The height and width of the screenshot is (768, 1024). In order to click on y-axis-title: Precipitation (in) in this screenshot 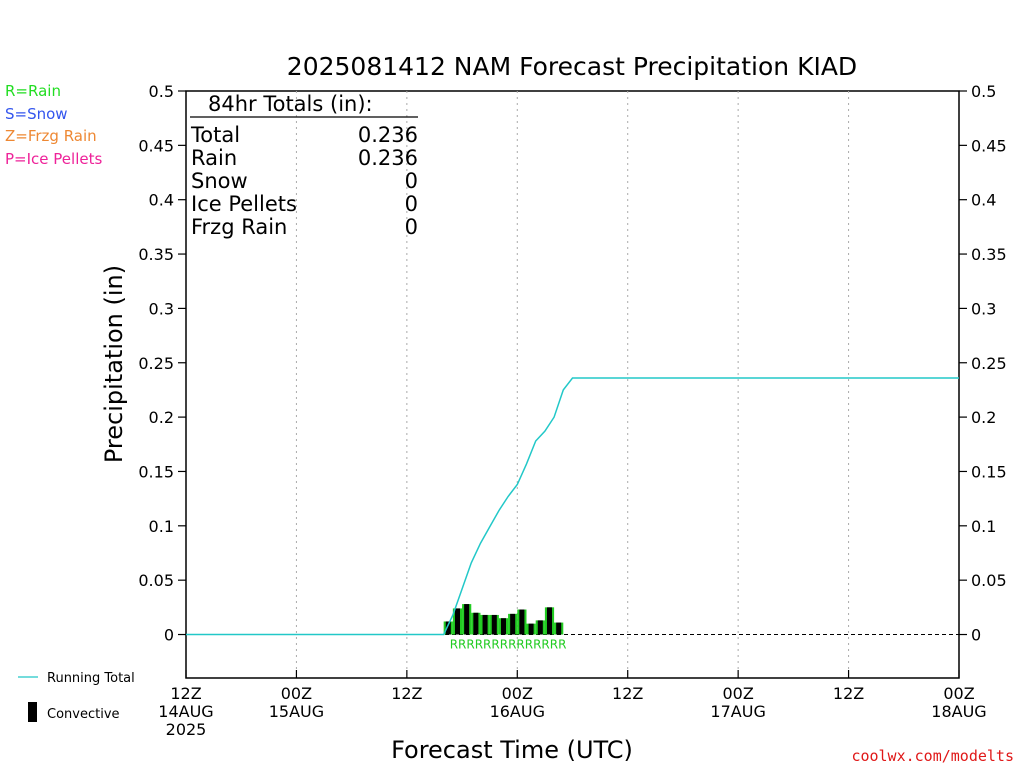, I will do `click(114, 364)`.